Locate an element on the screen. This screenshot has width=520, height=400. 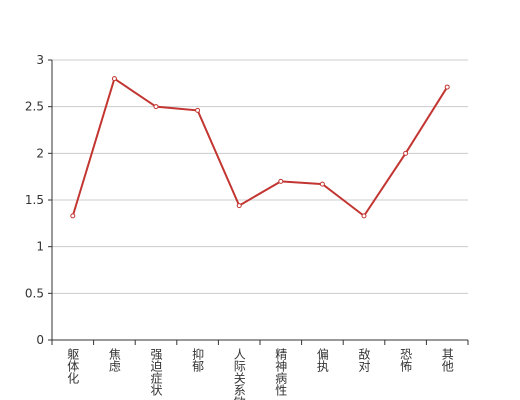
y-tick-label: 0 is located at coordinates (40, 340).